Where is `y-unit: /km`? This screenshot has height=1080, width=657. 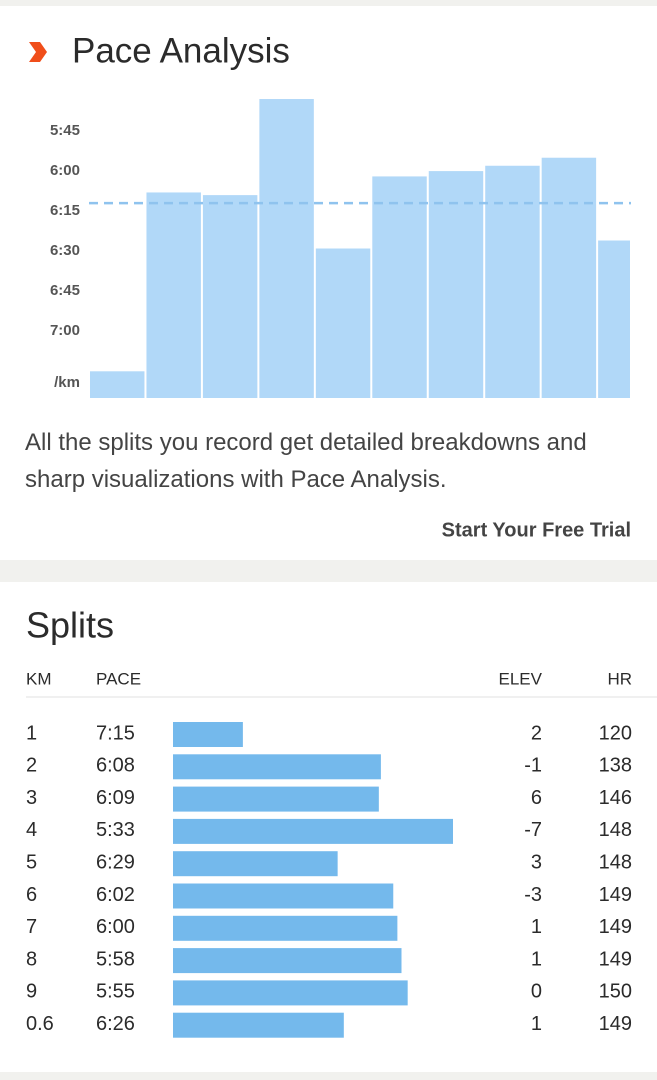 y-unit: /km is located at coordinates (67, 382).